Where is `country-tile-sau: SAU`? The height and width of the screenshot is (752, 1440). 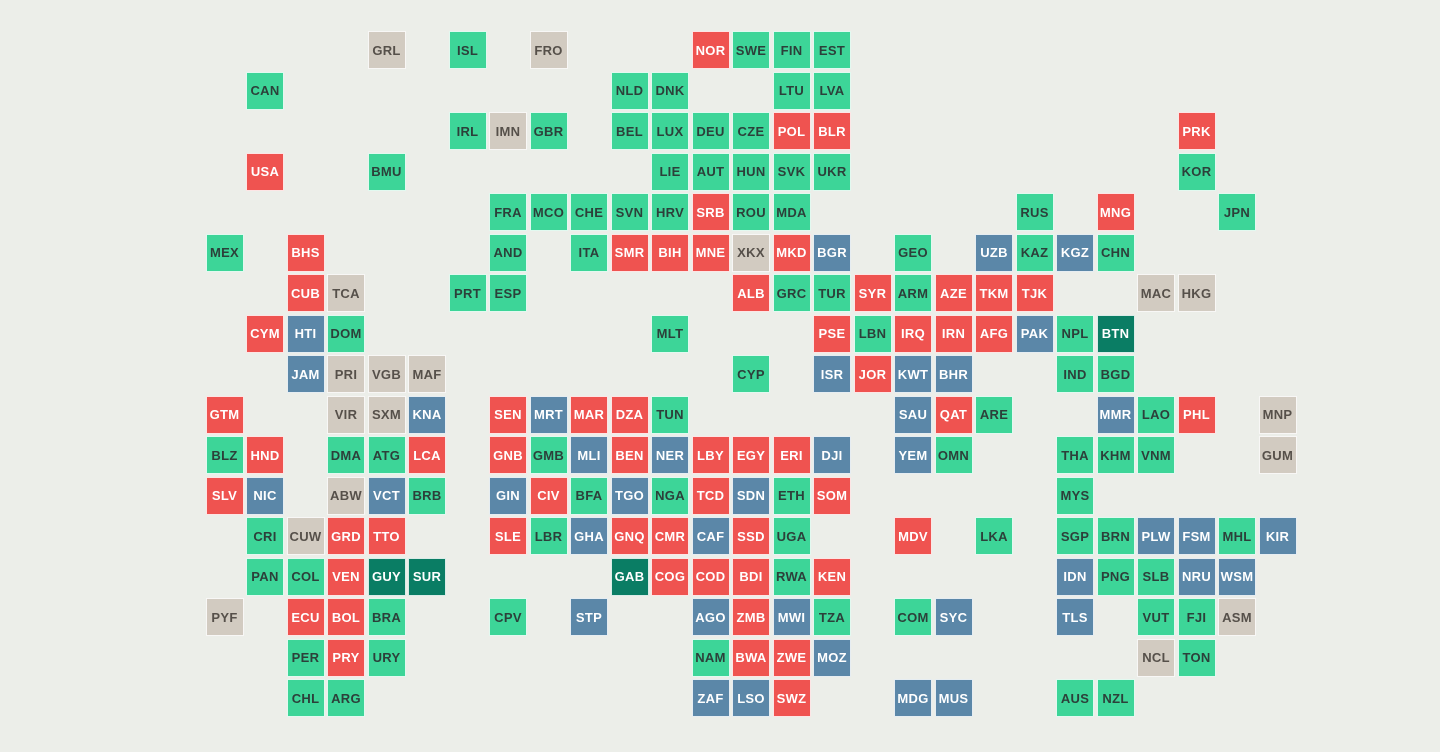 country-tile-sau: SAU is located at coordinates (913, 414).